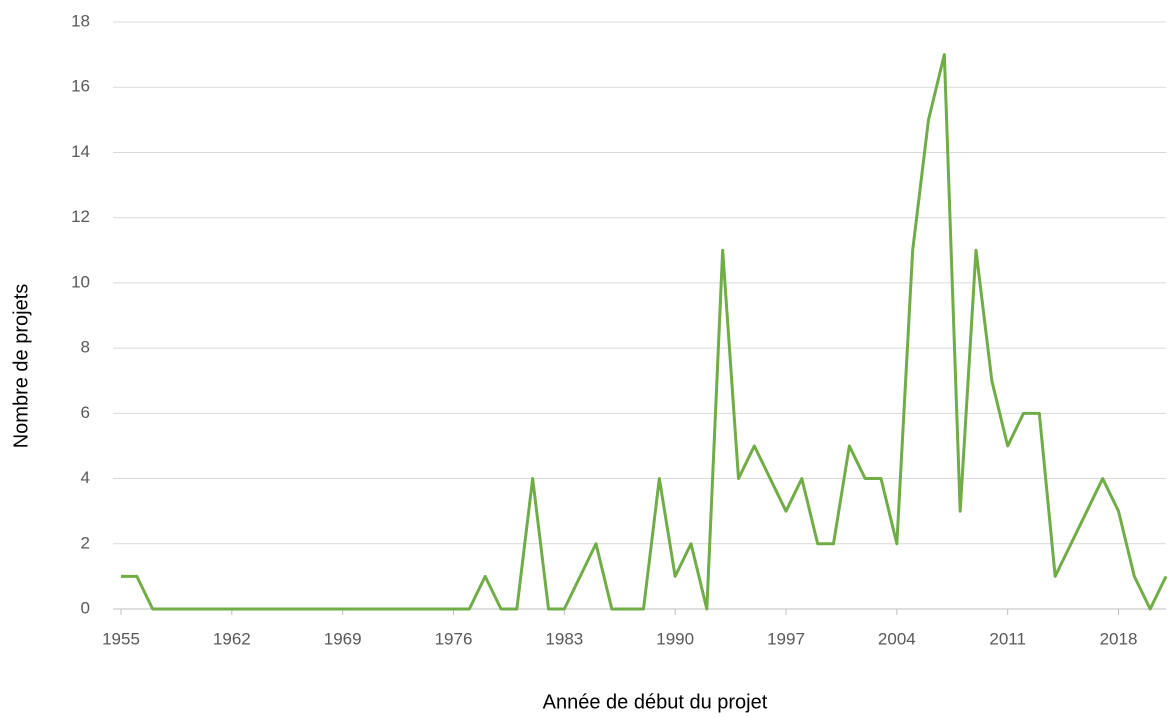  What do you see at coordinates (454, 638) in the screenshot?
I see `x-tick-label: 1976` at bounding box center [454, 638].